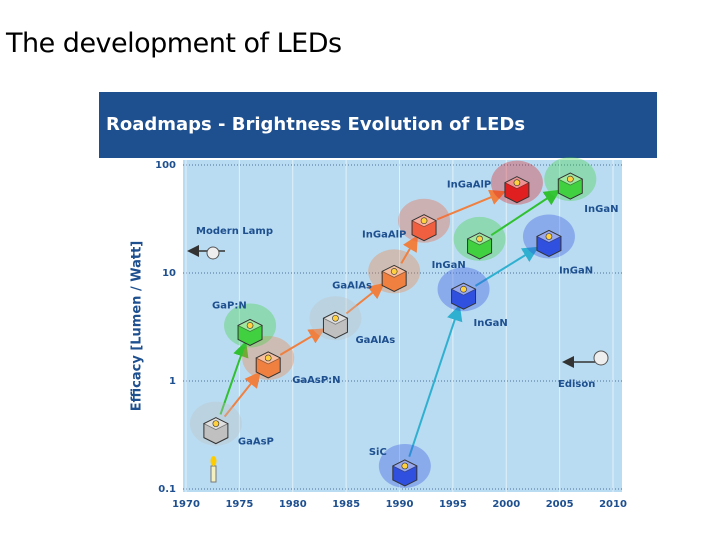  What do you see at coordinates (256, 442) in the screenshot?
I see `point-label: GaAsP` at bounding box center [256, 442].